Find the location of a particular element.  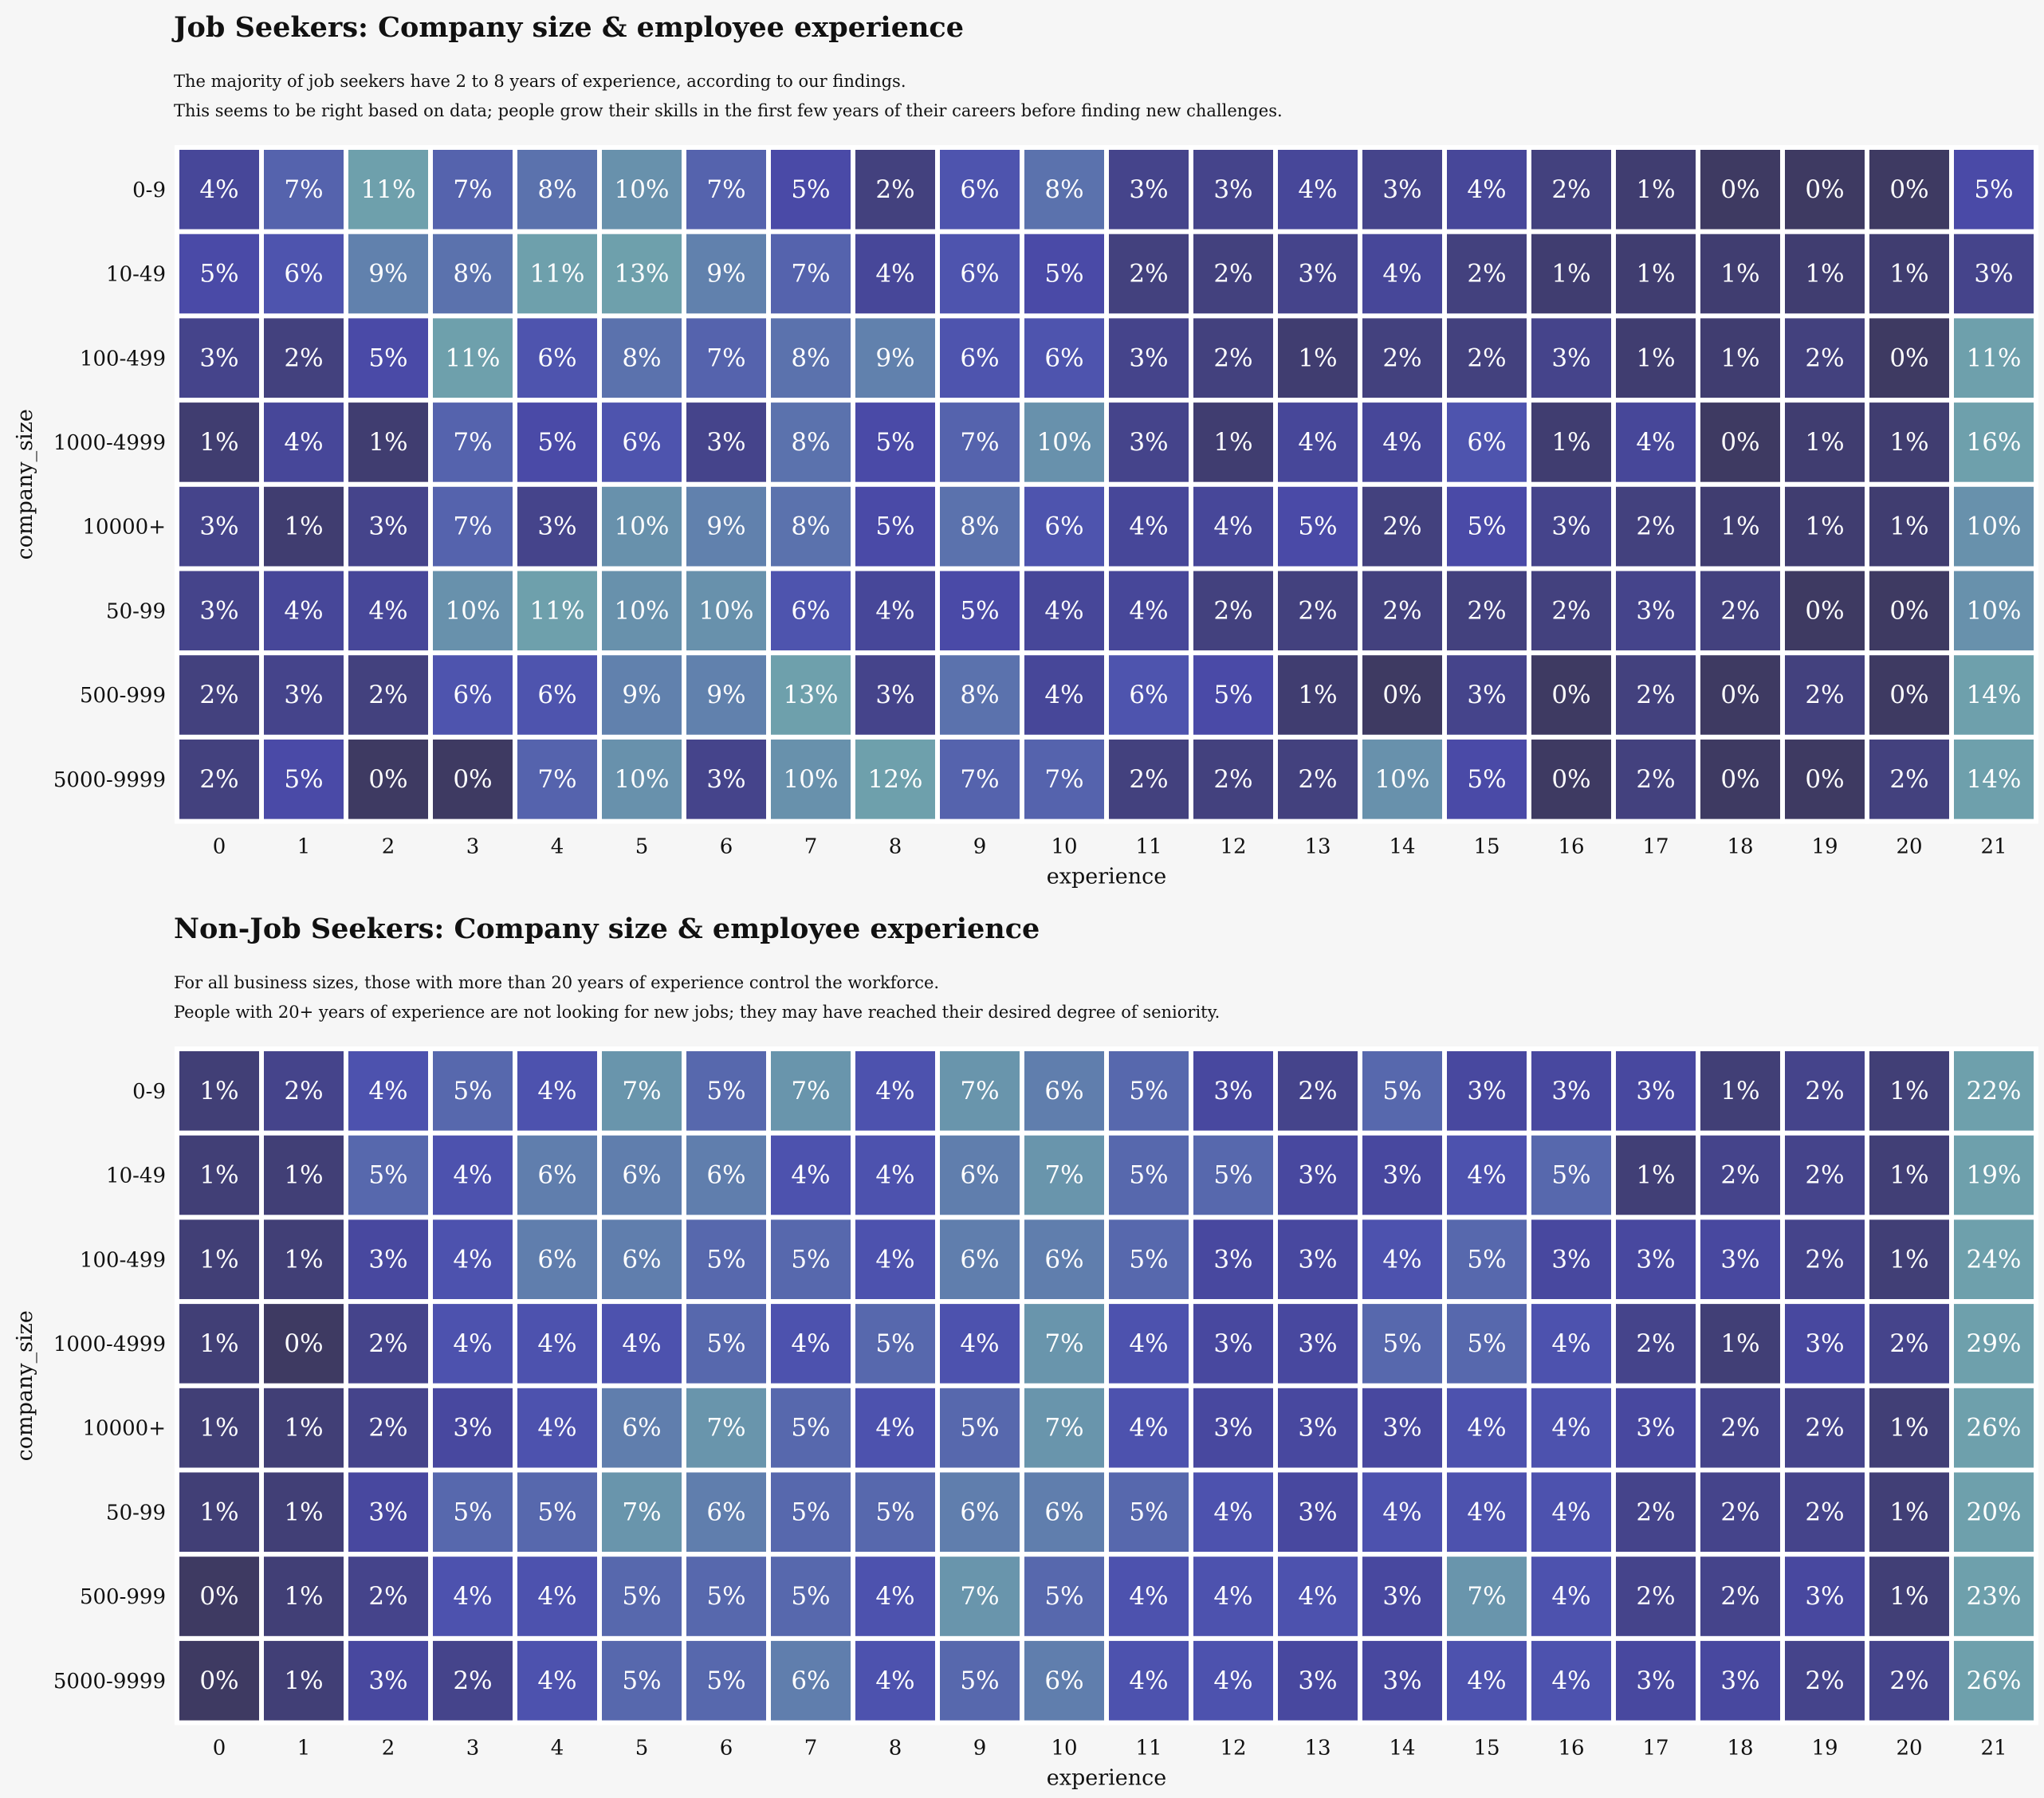

cell-value-label: 0% is located at coordinates (1824, 610).